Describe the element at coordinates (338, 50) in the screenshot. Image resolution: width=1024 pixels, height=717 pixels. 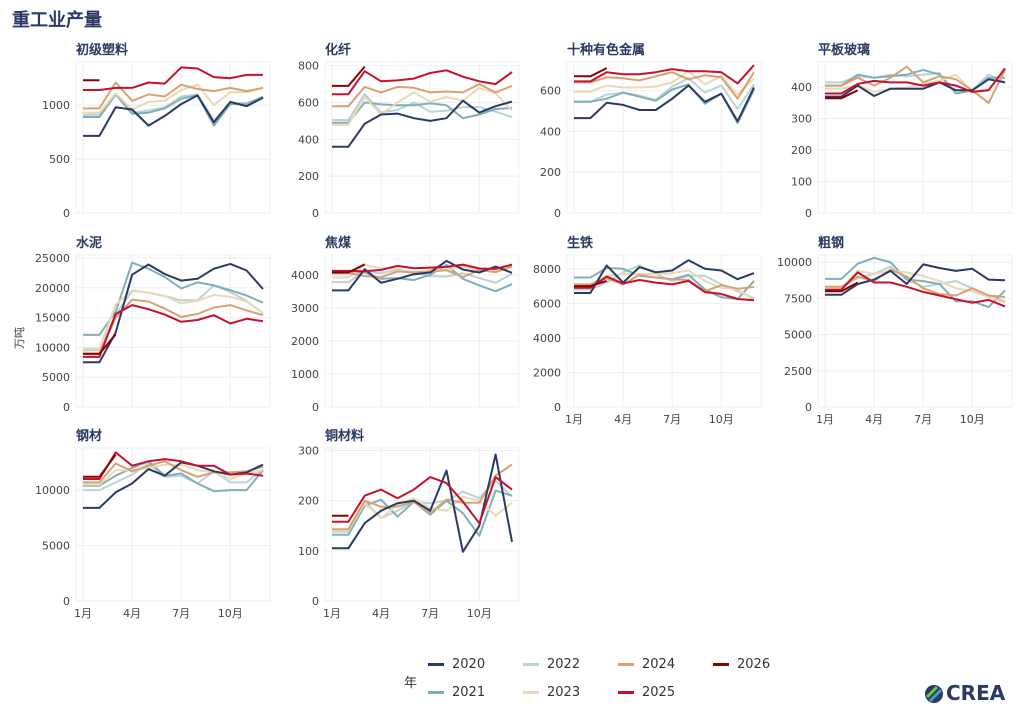
I see `panel-title: 化纤` at that location.